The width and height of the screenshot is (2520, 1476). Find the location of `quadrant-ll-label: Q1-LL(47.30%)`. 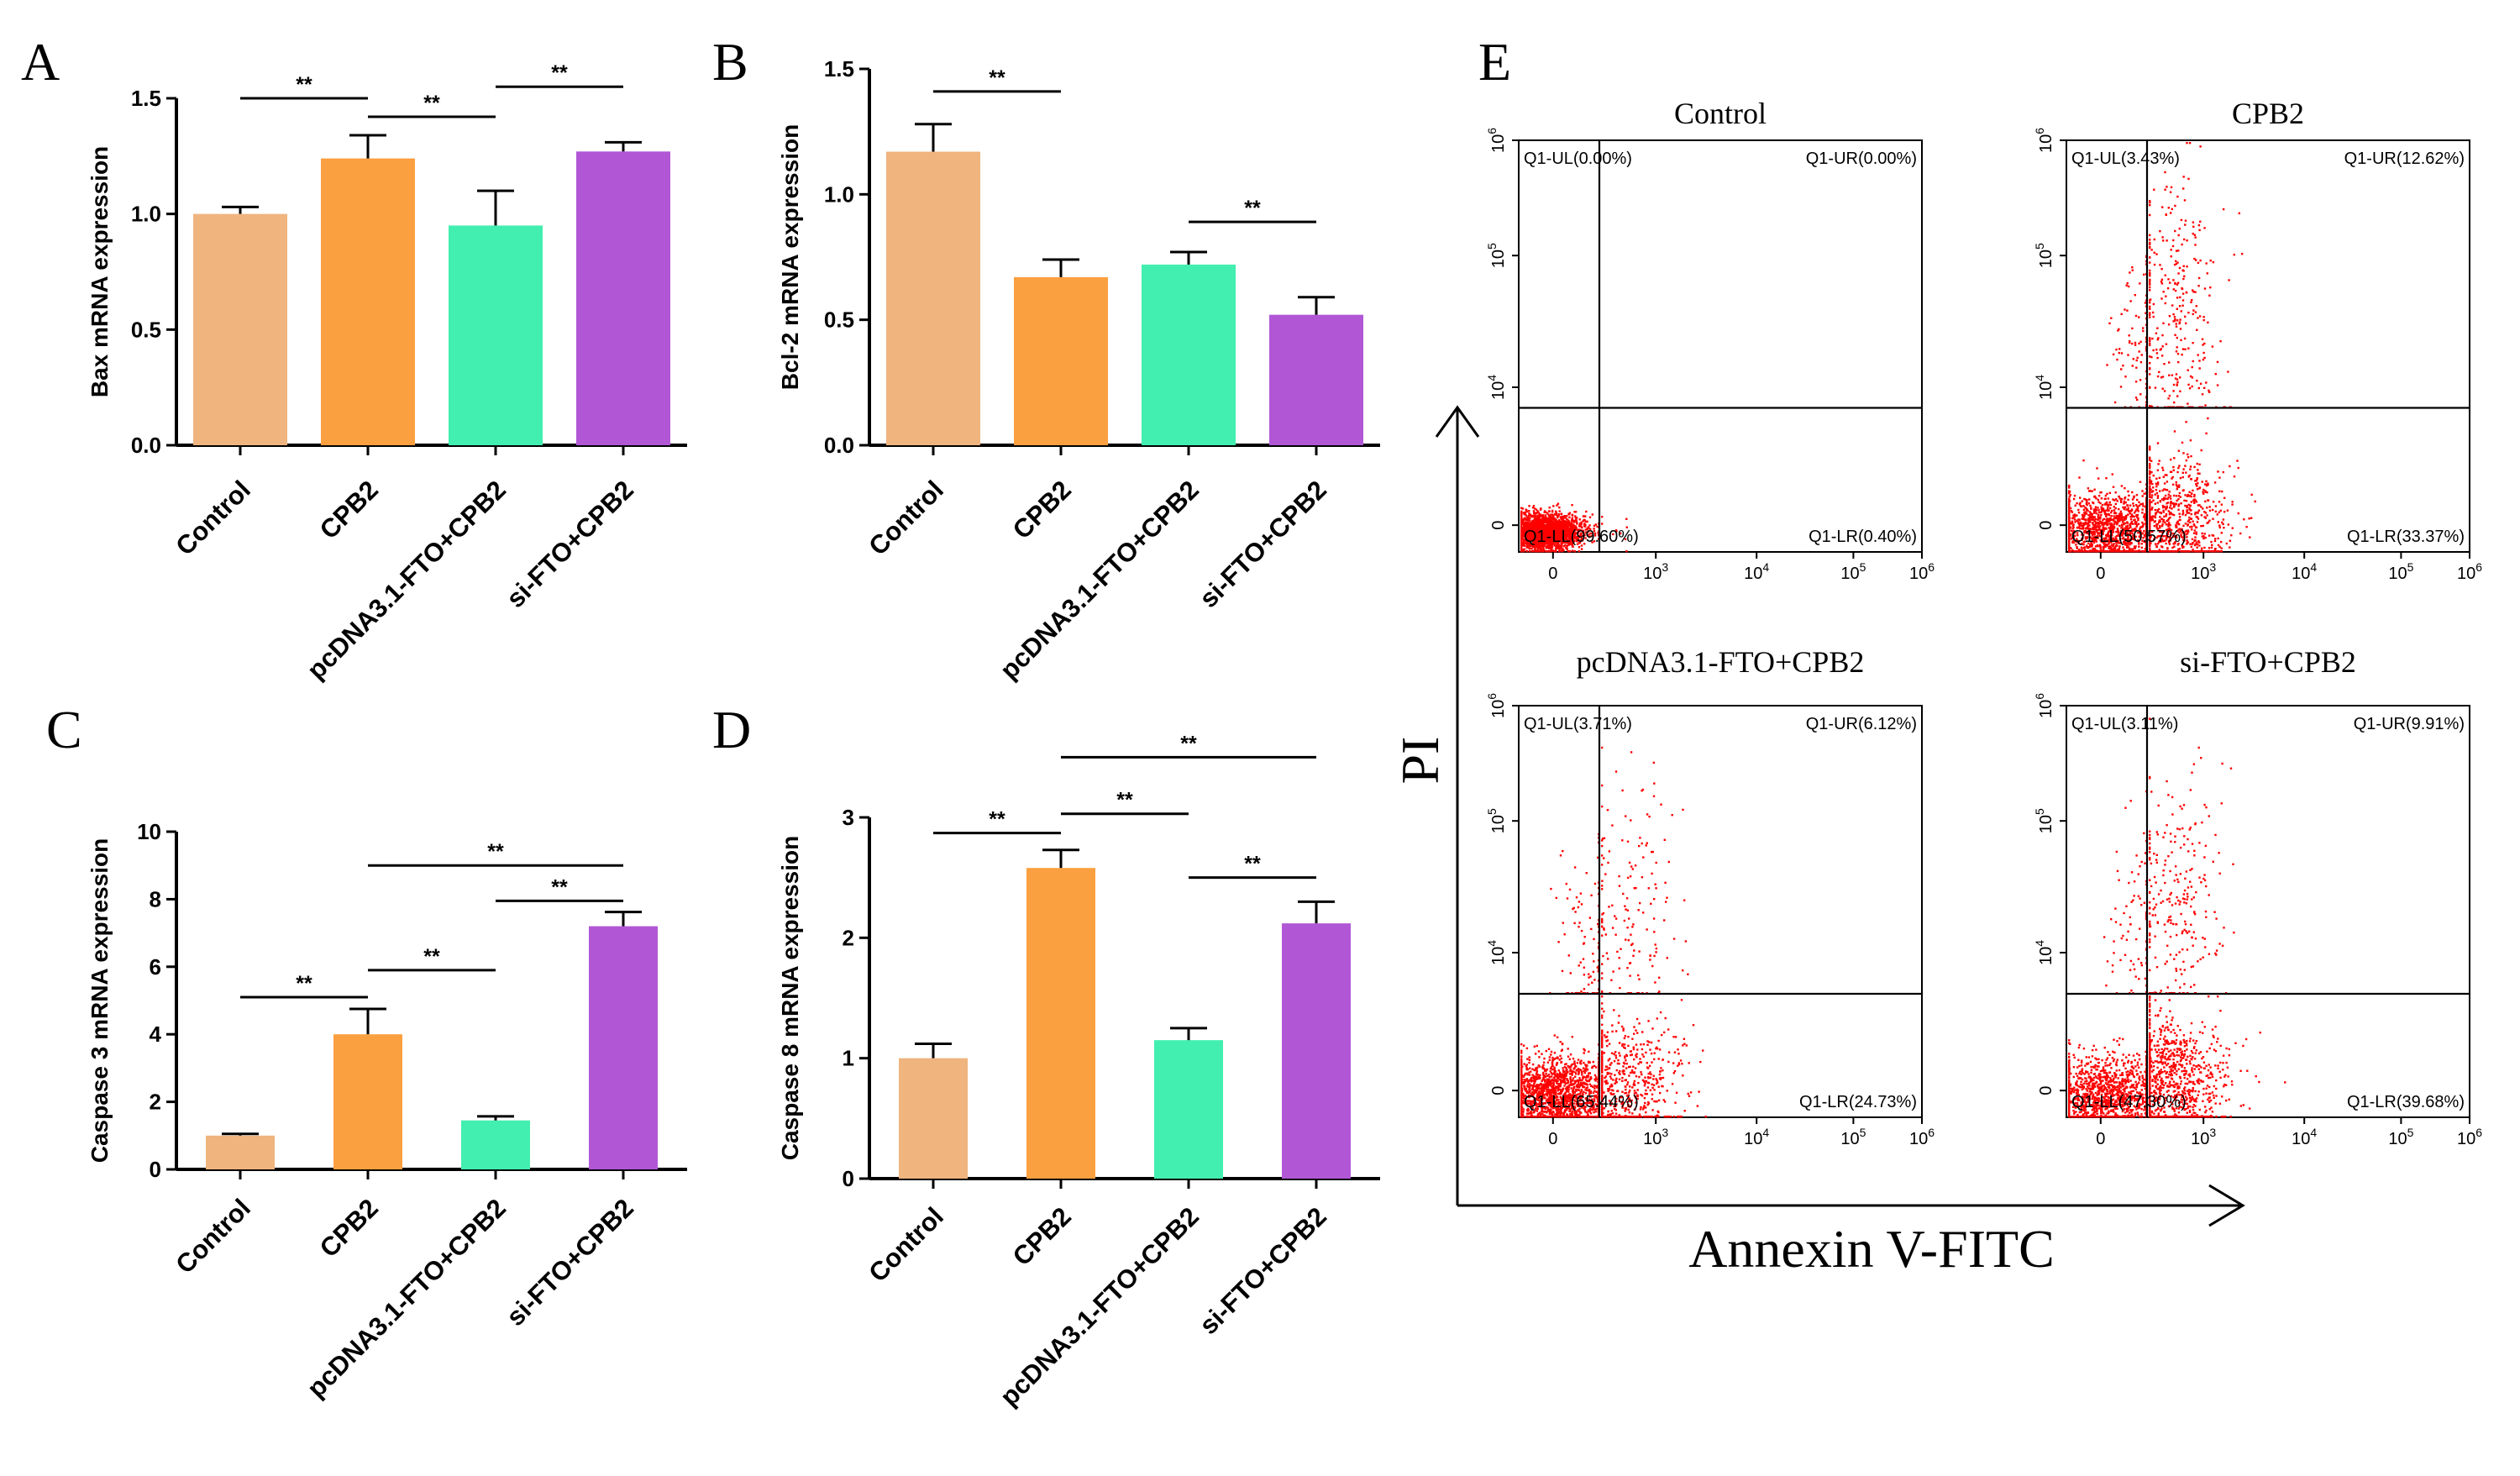

quadrant-ll-label: Q1-LL(47.30%) is located at coordinates (2129, 1102).